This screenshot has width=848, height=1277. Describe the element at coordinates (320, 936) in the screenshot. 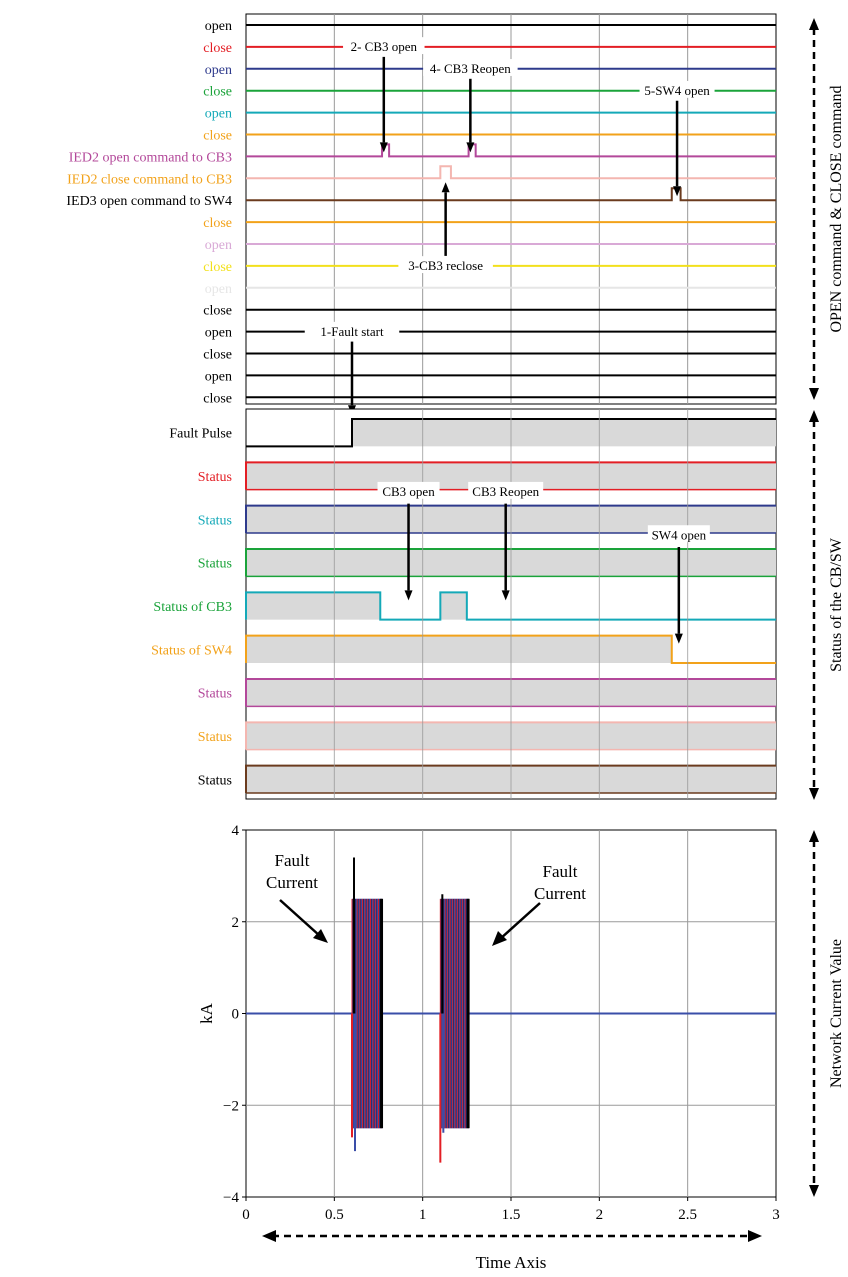

I see `fault-arrow-left-head` at that location.